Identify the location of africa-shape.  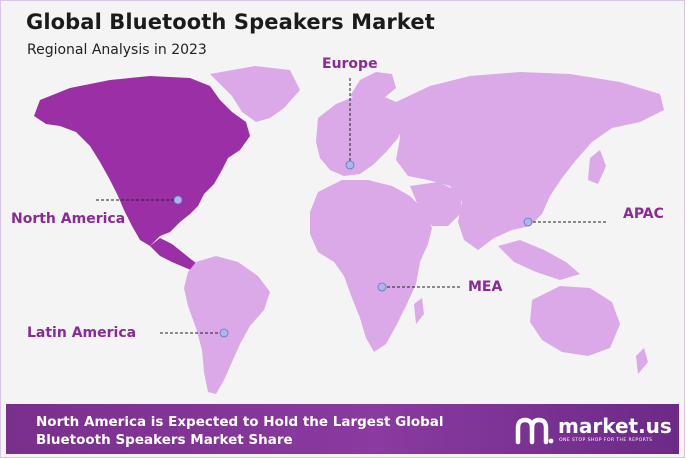
(371, 266).